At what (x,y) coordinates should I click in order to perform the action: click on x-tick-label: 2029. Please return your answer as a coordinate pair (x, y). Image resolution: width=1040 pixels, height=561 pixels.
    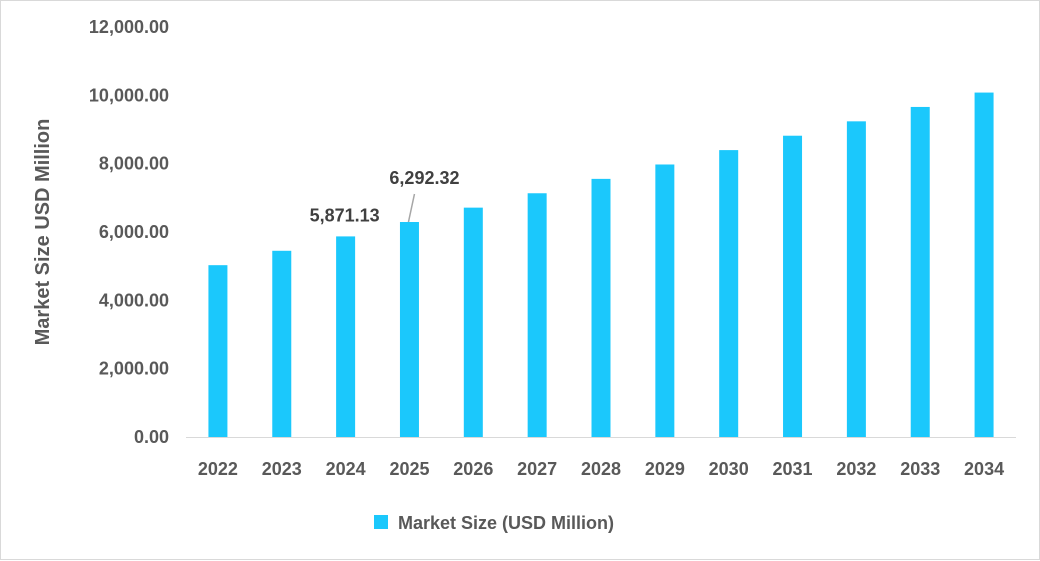
    Looking at the image, I should click on (665, 469).